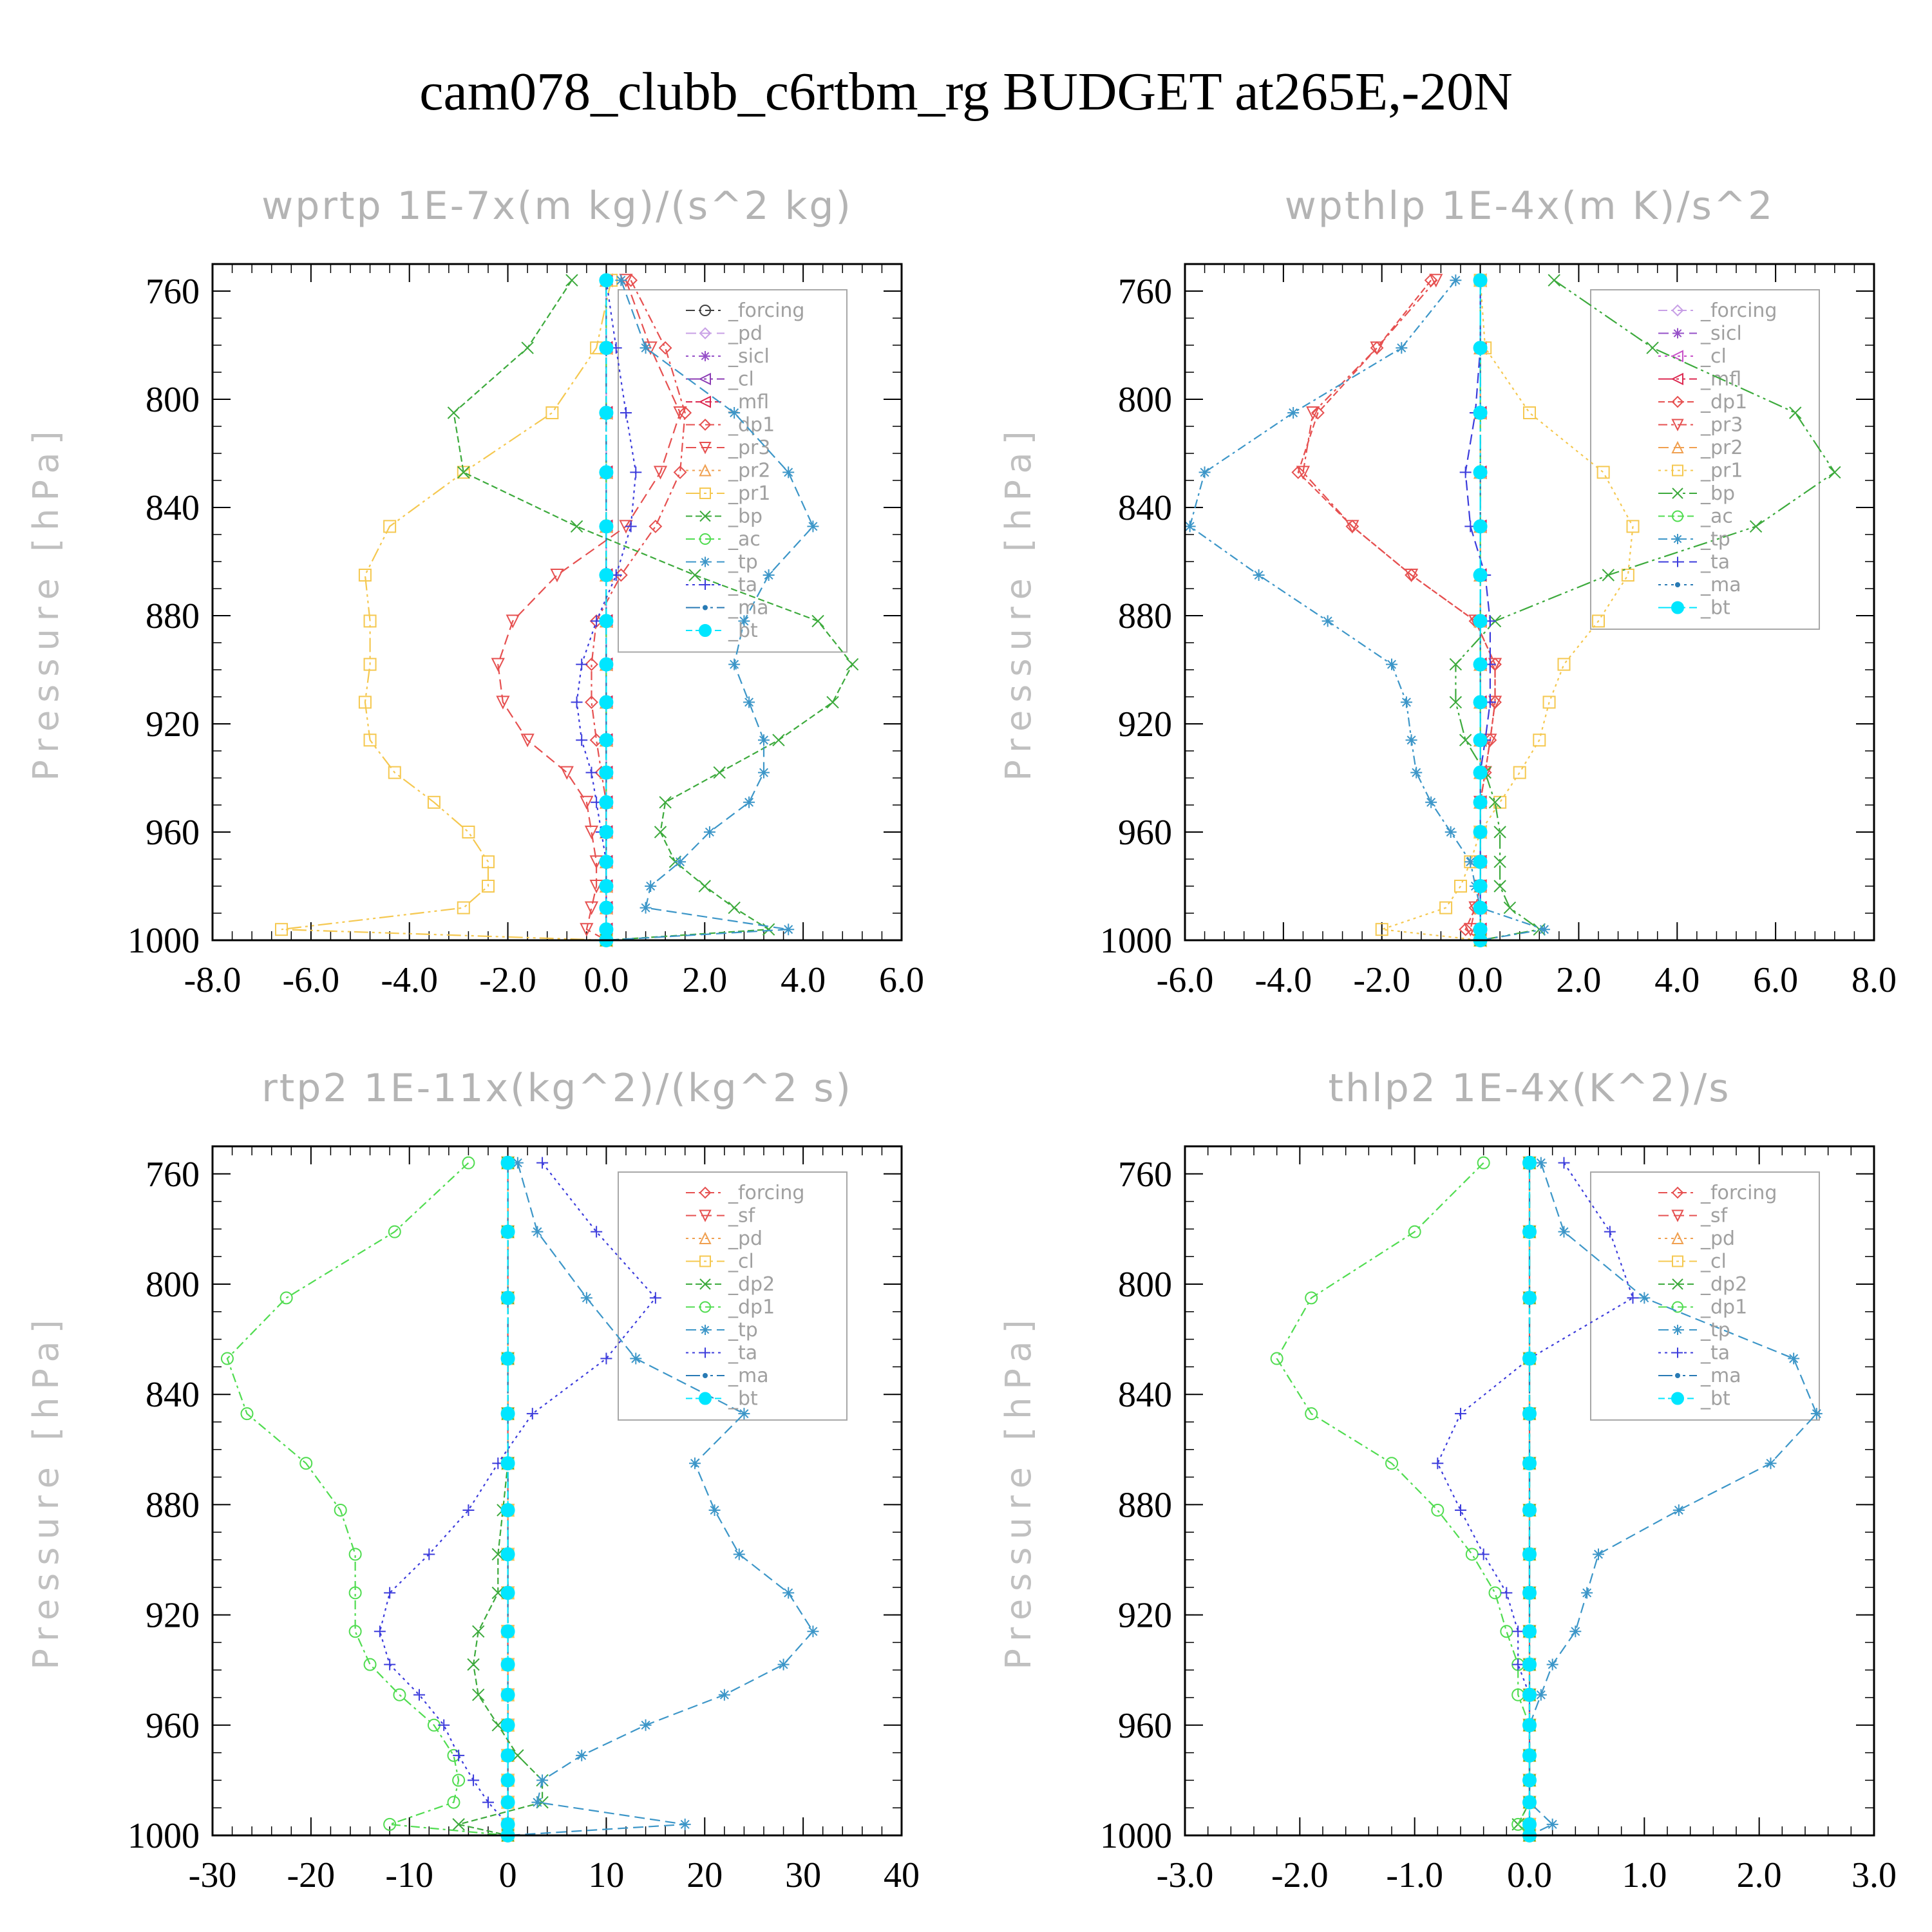 The height and width of the screenshot is (1932, 1932). What do you see at coordinates (1529, 1875) in the screenshot?
I see `x-tick-label: 0.0` at bounding box center [1529, 1875].